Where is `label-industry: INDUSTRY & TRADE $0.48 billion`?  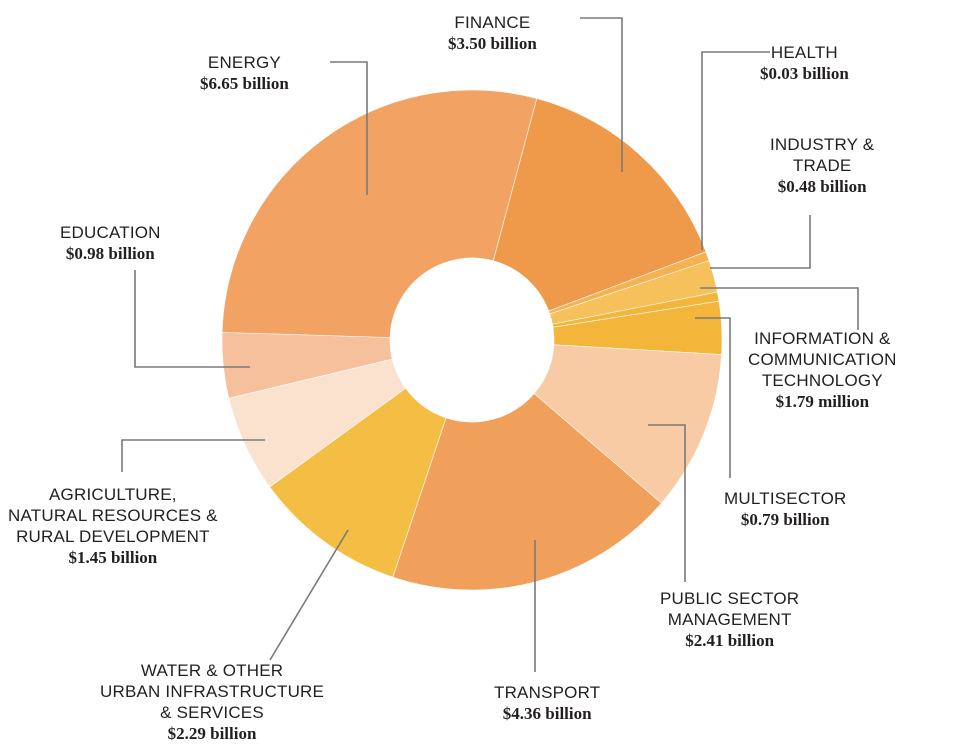 label-industry: INDUSTRY & TRADE $0.48 billion is located at coordinates (822, 165).